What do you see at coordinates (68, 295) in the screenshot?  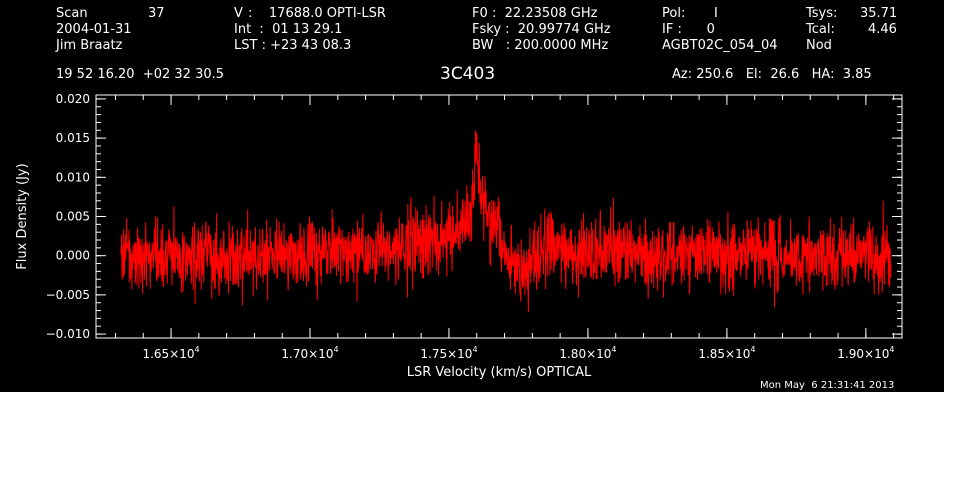 I see `y-tick-label: −0.005` at bounding box center [68, 295].